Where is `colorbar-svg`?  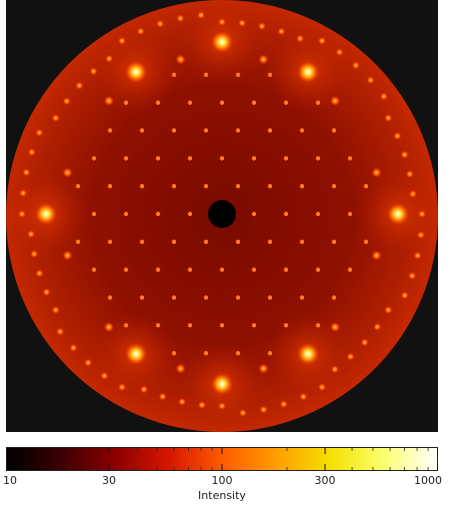 colorbar-svg is located at coordinates (222, 459).